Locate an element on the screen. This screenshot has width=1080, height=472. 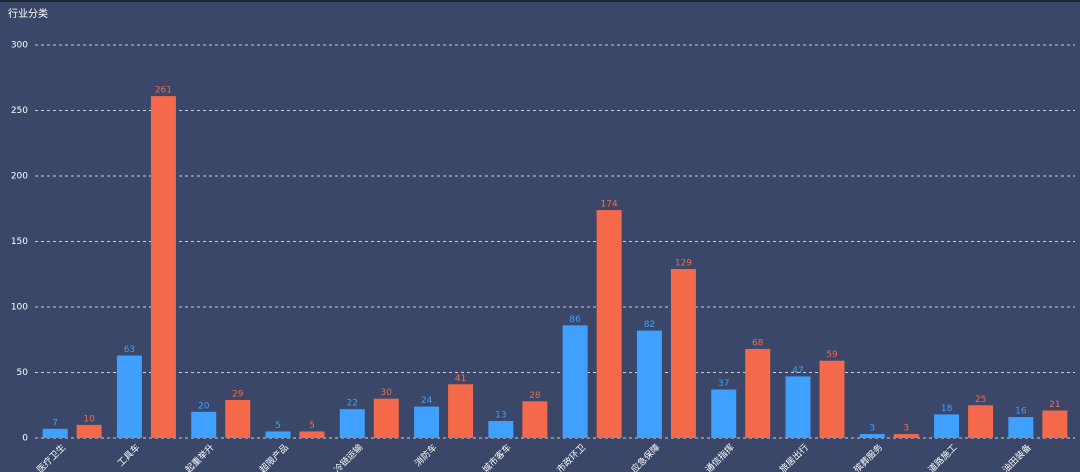
value-label: 25 is located at coordinates (980, 400).